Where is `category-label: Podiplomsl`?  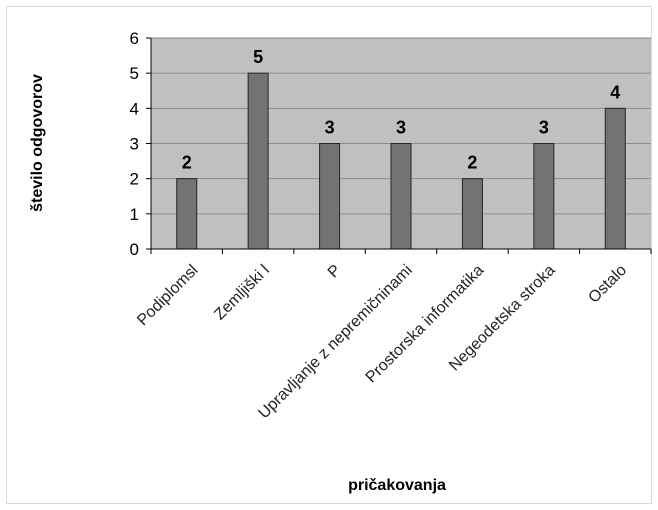 category-label: Podiplomsl is located at coordinates (167, 295).